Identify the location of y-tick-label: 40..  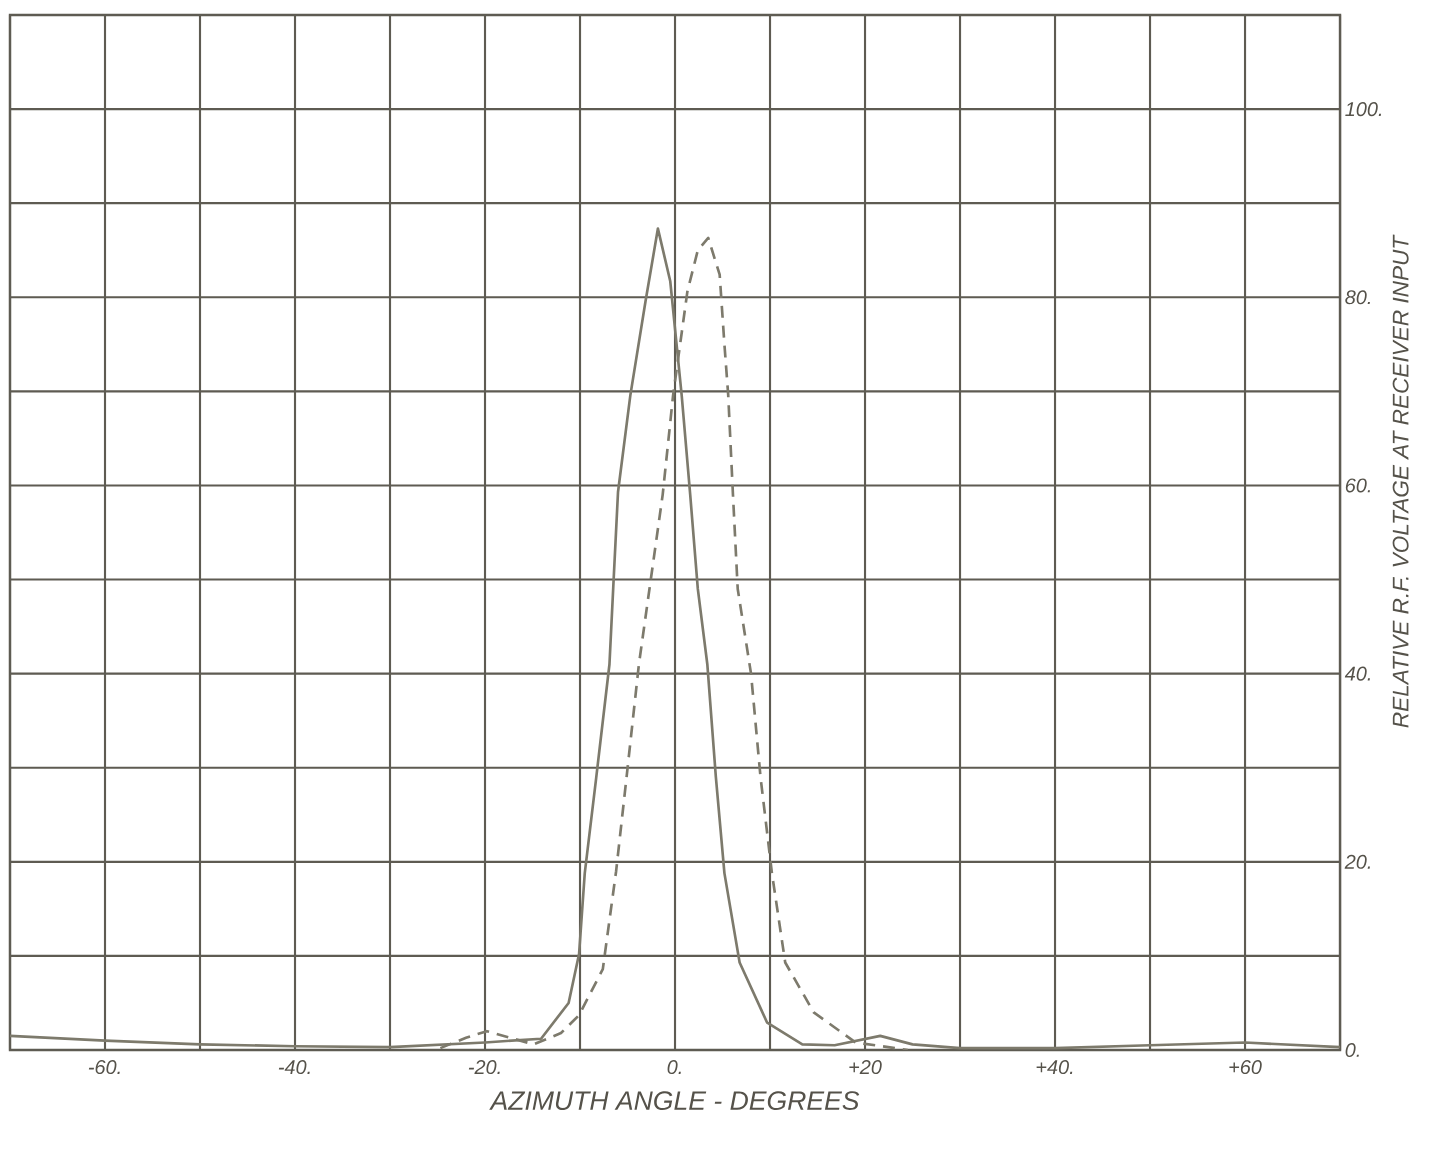
(1357, 673).